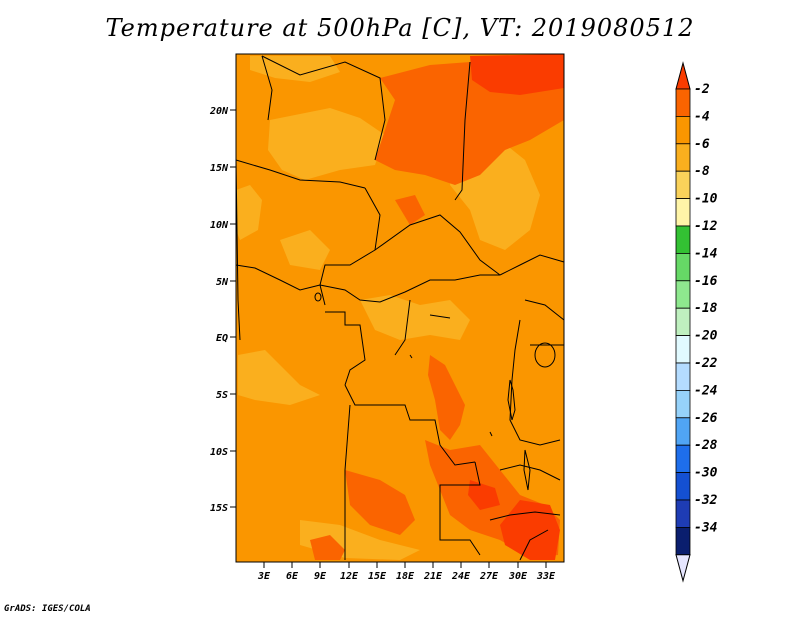  What do you see at coordinates (546, 576) in the screenshot?
I see `lon-label: 33E` at bounding box center [546, 576].